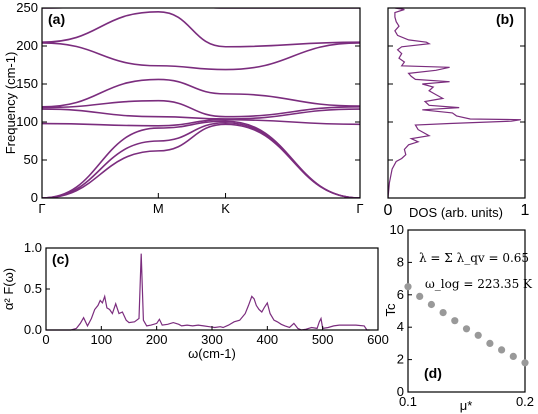 The image size is (538, 414). What do you see at coordinates (8, 289) in the screenshot?
I see `panel-c-ylabel: α² F(ω)` at bounding box center [8, 289].